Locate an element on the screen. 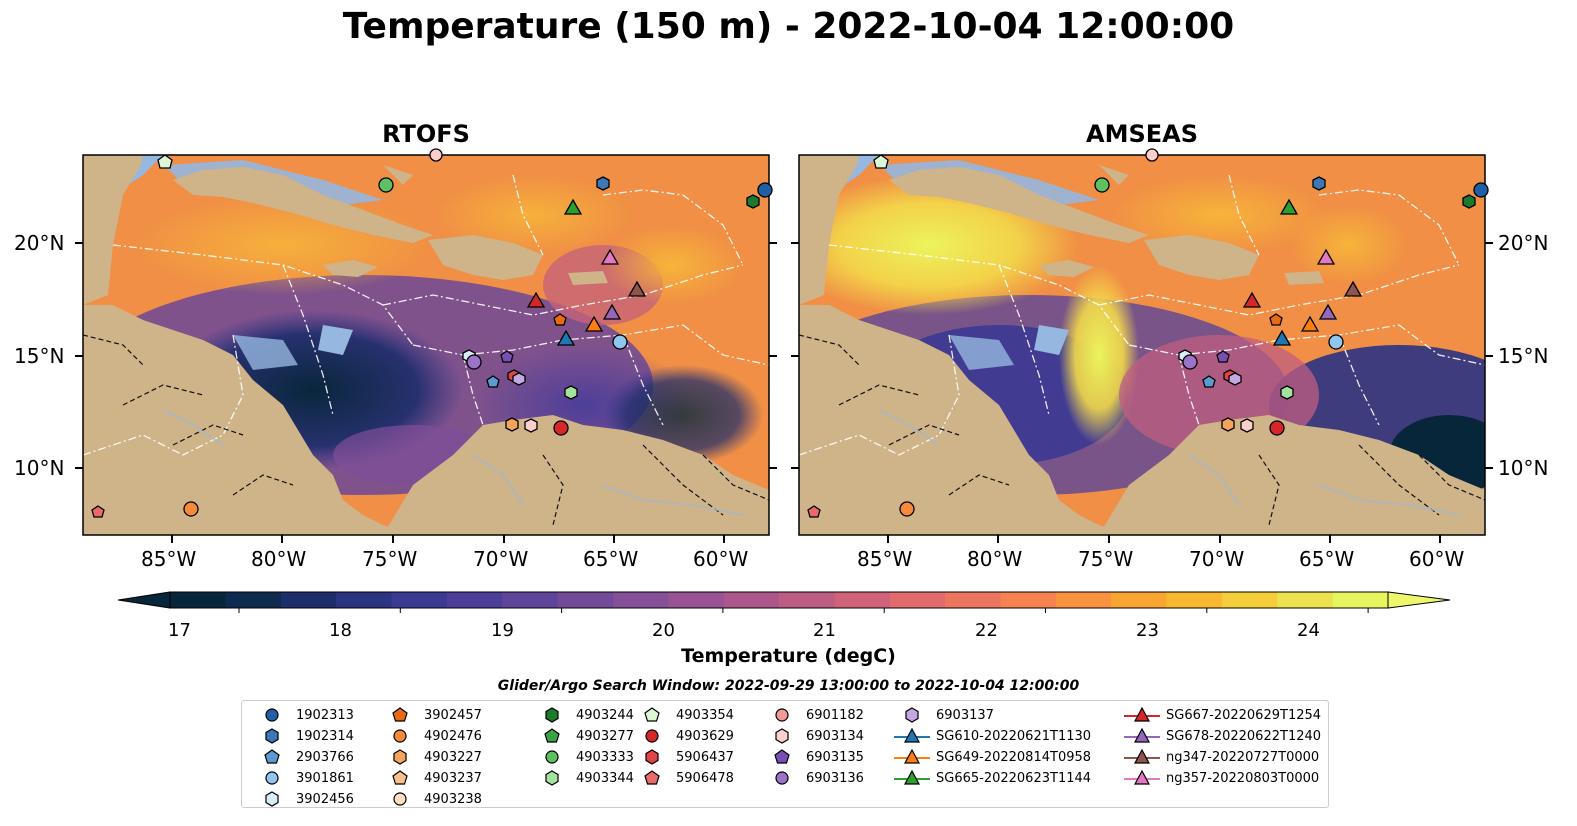 This screenshot has height=826, width=1577. marker-sg678 is located at coordinates (612, 311).